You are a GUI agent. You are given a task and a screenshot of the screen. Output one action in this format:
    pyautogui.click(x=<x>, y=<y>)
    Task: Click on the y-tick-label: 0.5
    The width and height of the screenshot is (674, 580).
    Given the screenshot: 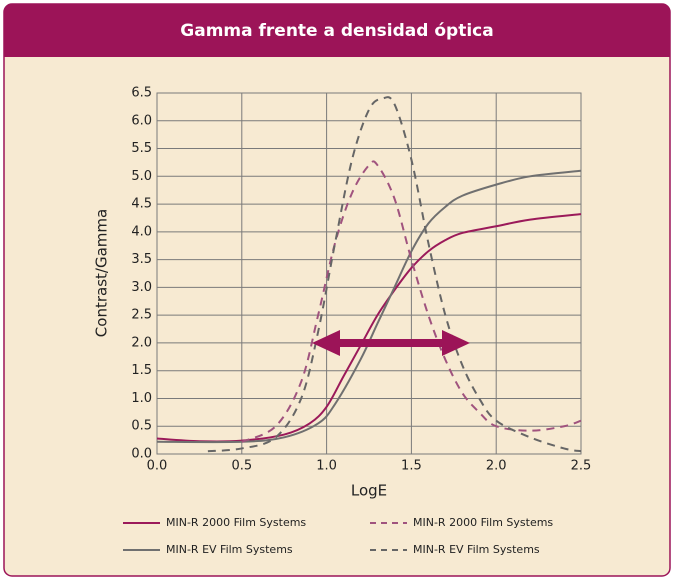 What is the action you would take?
    pyautogui.click(x=141, y=426)
    